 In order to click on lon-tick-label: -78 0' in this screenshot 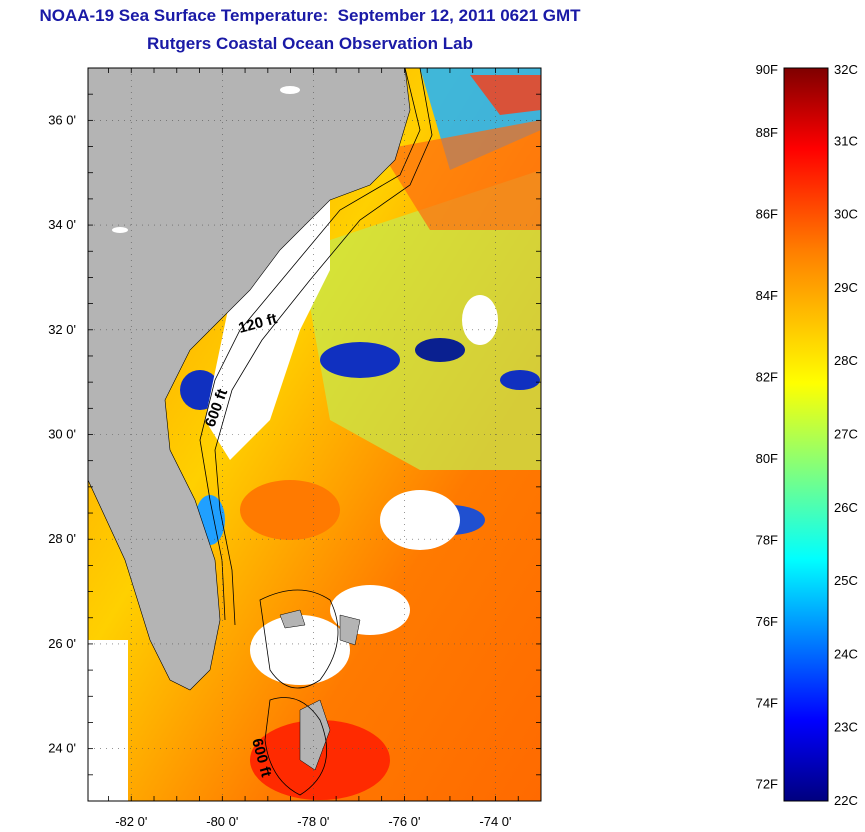, I will do `click(313, 821)`.